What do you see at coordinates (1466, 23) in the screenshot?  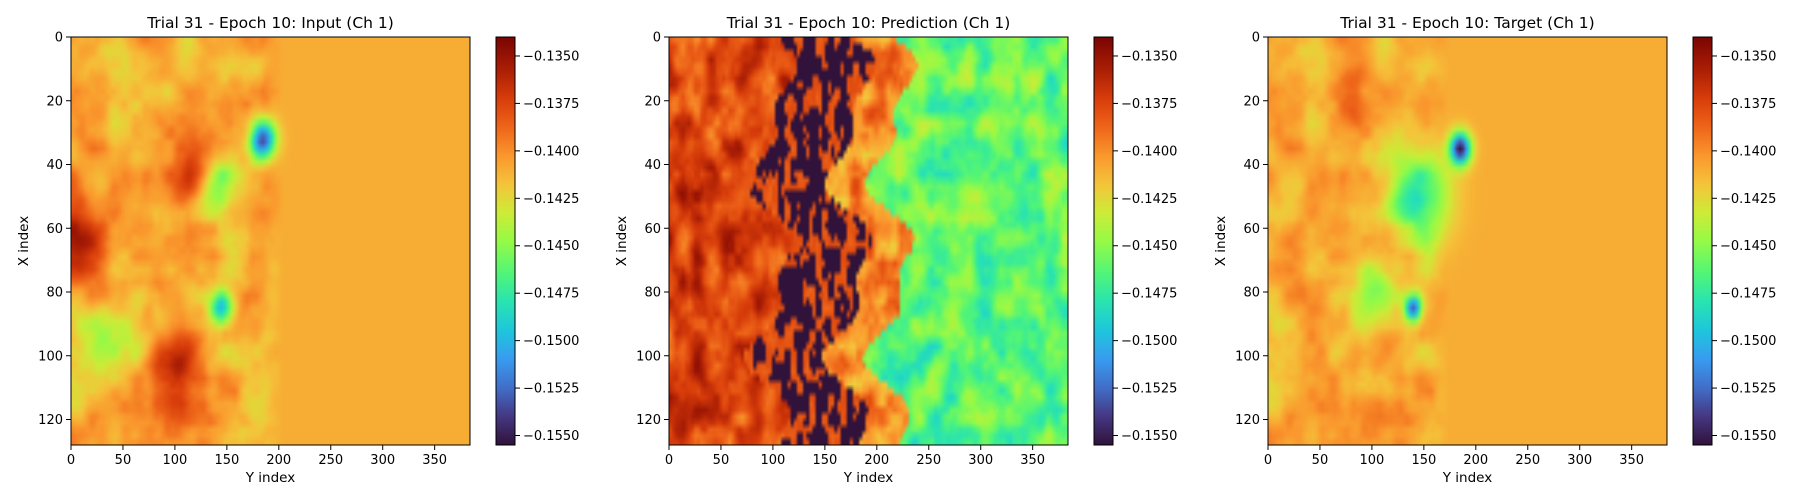 I see `chart-title: Trial 31 - Epoch 10: Target (Ch 1)` at bounding box center [1466, 23].